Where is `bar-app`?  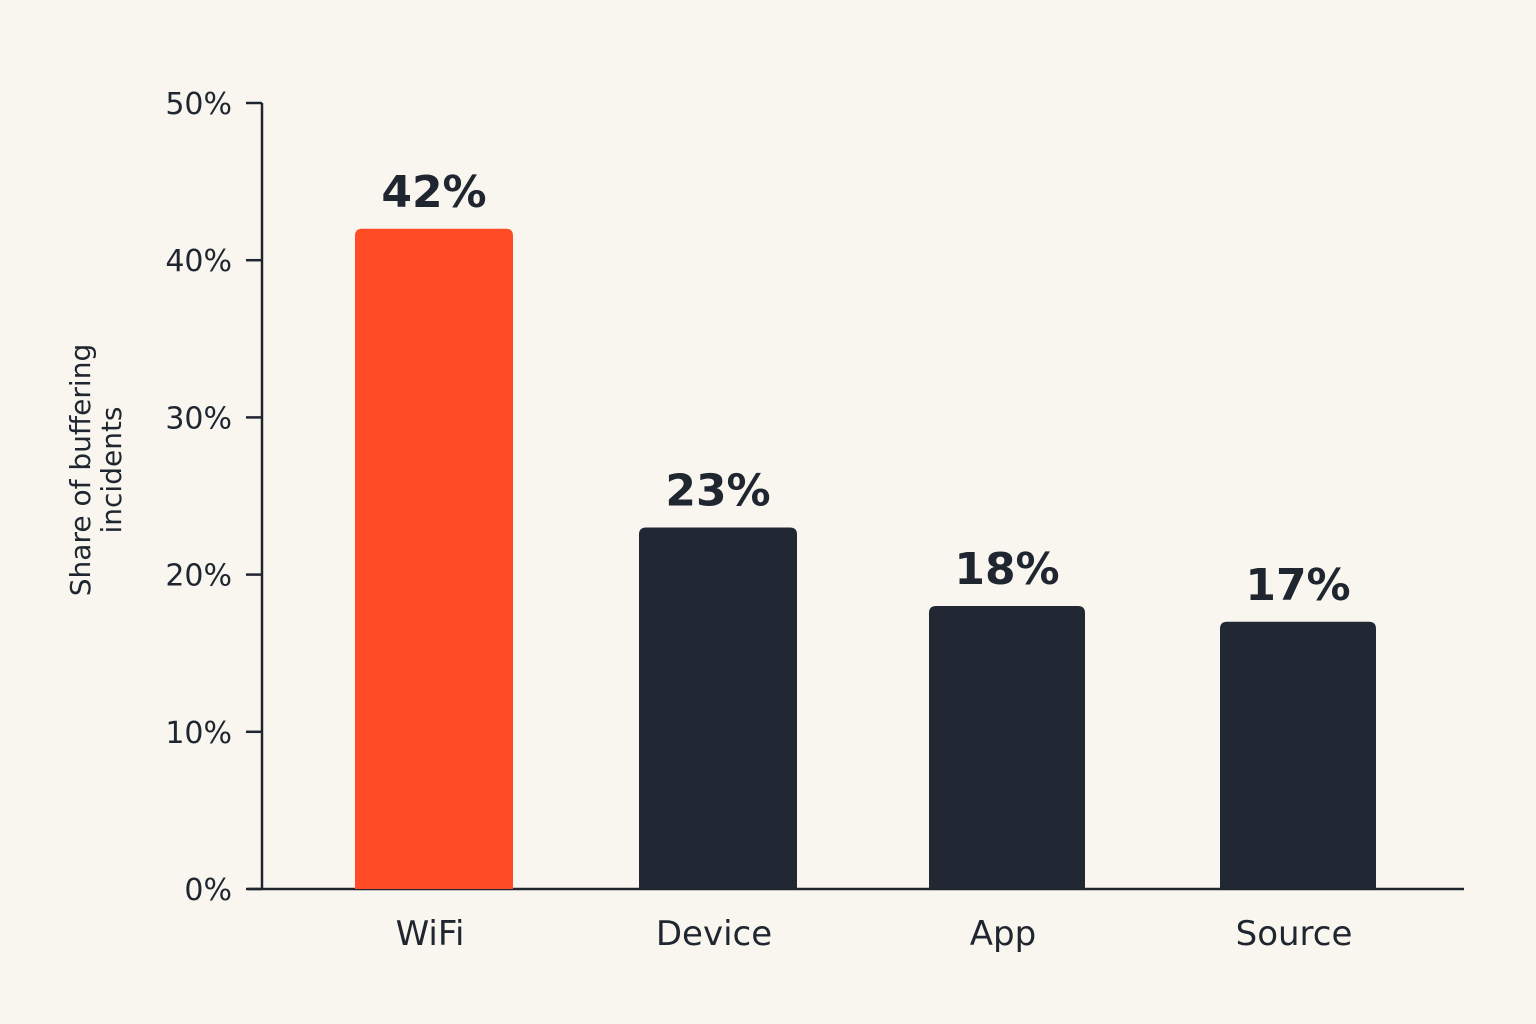 bar-app is located at coordinates (1007, 747).